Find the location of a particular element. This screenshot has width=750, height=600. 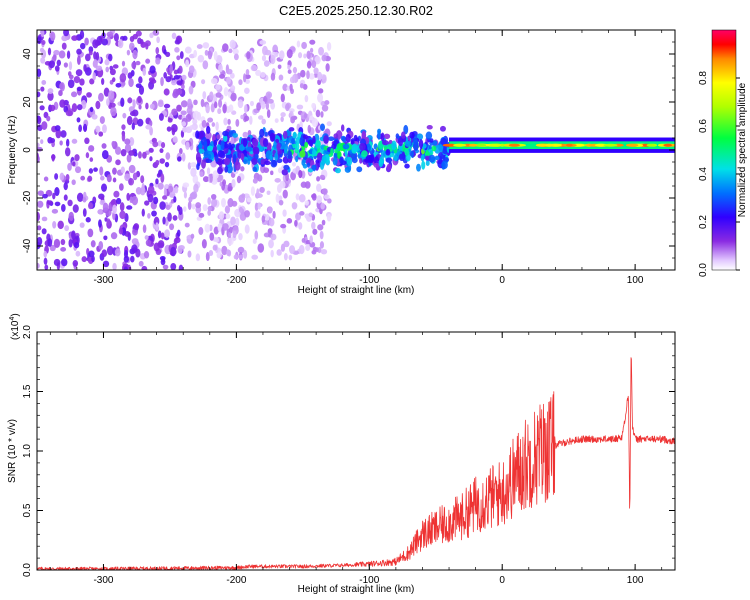

colorbar-tick-label: 0.2 is located at coordinates (703, 222).